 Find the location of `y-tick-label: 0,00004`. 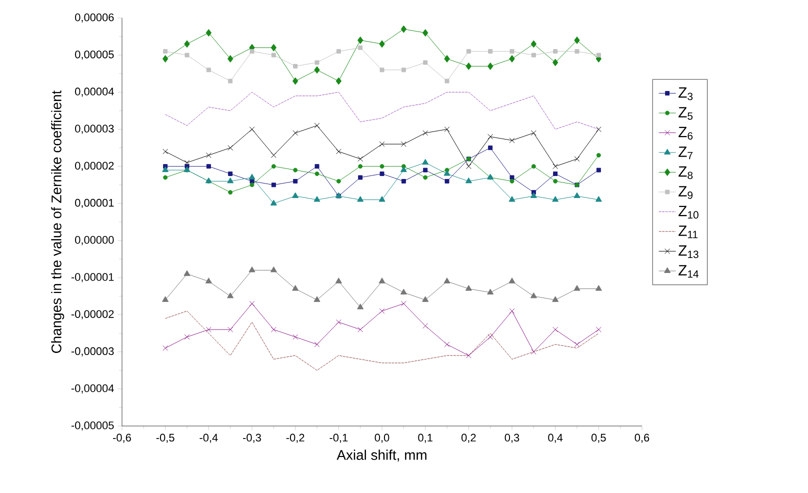

y-tick-label: 0,00004 is located at coordinates (94, 92).